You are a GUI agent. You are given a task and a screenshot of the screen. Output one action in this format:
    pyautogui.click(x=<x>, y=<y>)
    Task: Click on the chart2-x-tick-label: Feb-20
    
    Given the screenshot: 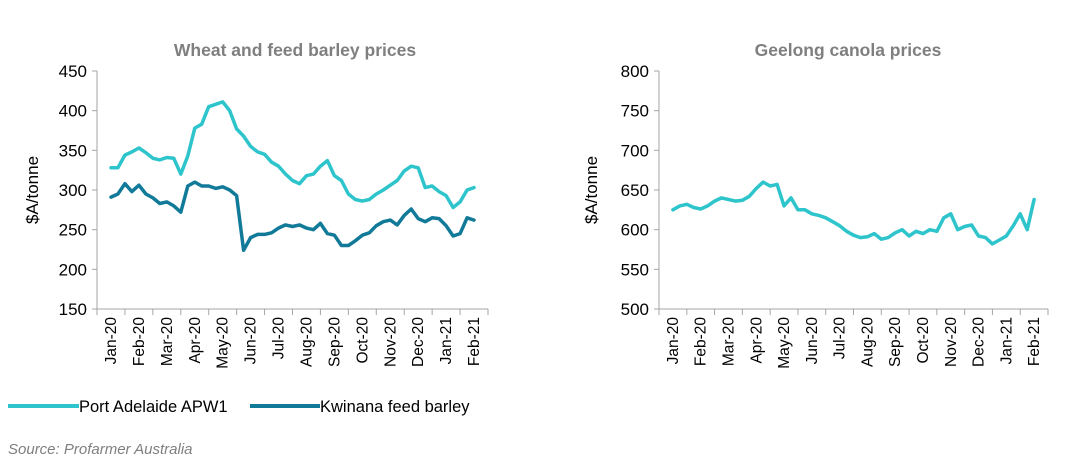 What is the action you would take?
    pyautogui.click(x=701, y=341)
    